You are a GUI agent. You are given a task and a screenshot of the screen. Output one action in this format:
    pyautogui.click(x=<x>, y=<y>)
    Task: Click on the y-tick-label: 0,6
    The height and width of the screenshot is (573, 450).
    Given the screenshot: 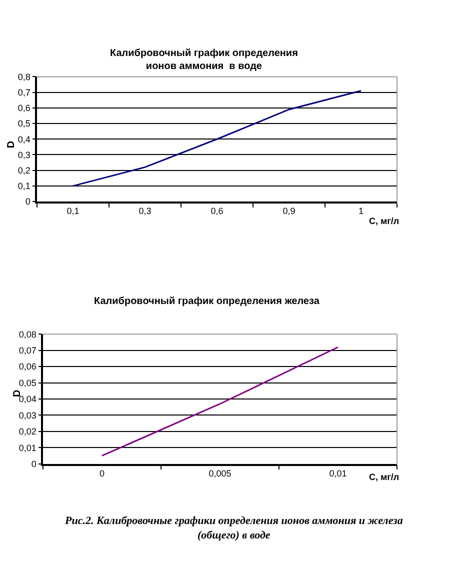 What is the action you would take?
    pyautogui.click(x=24, y=108)
    